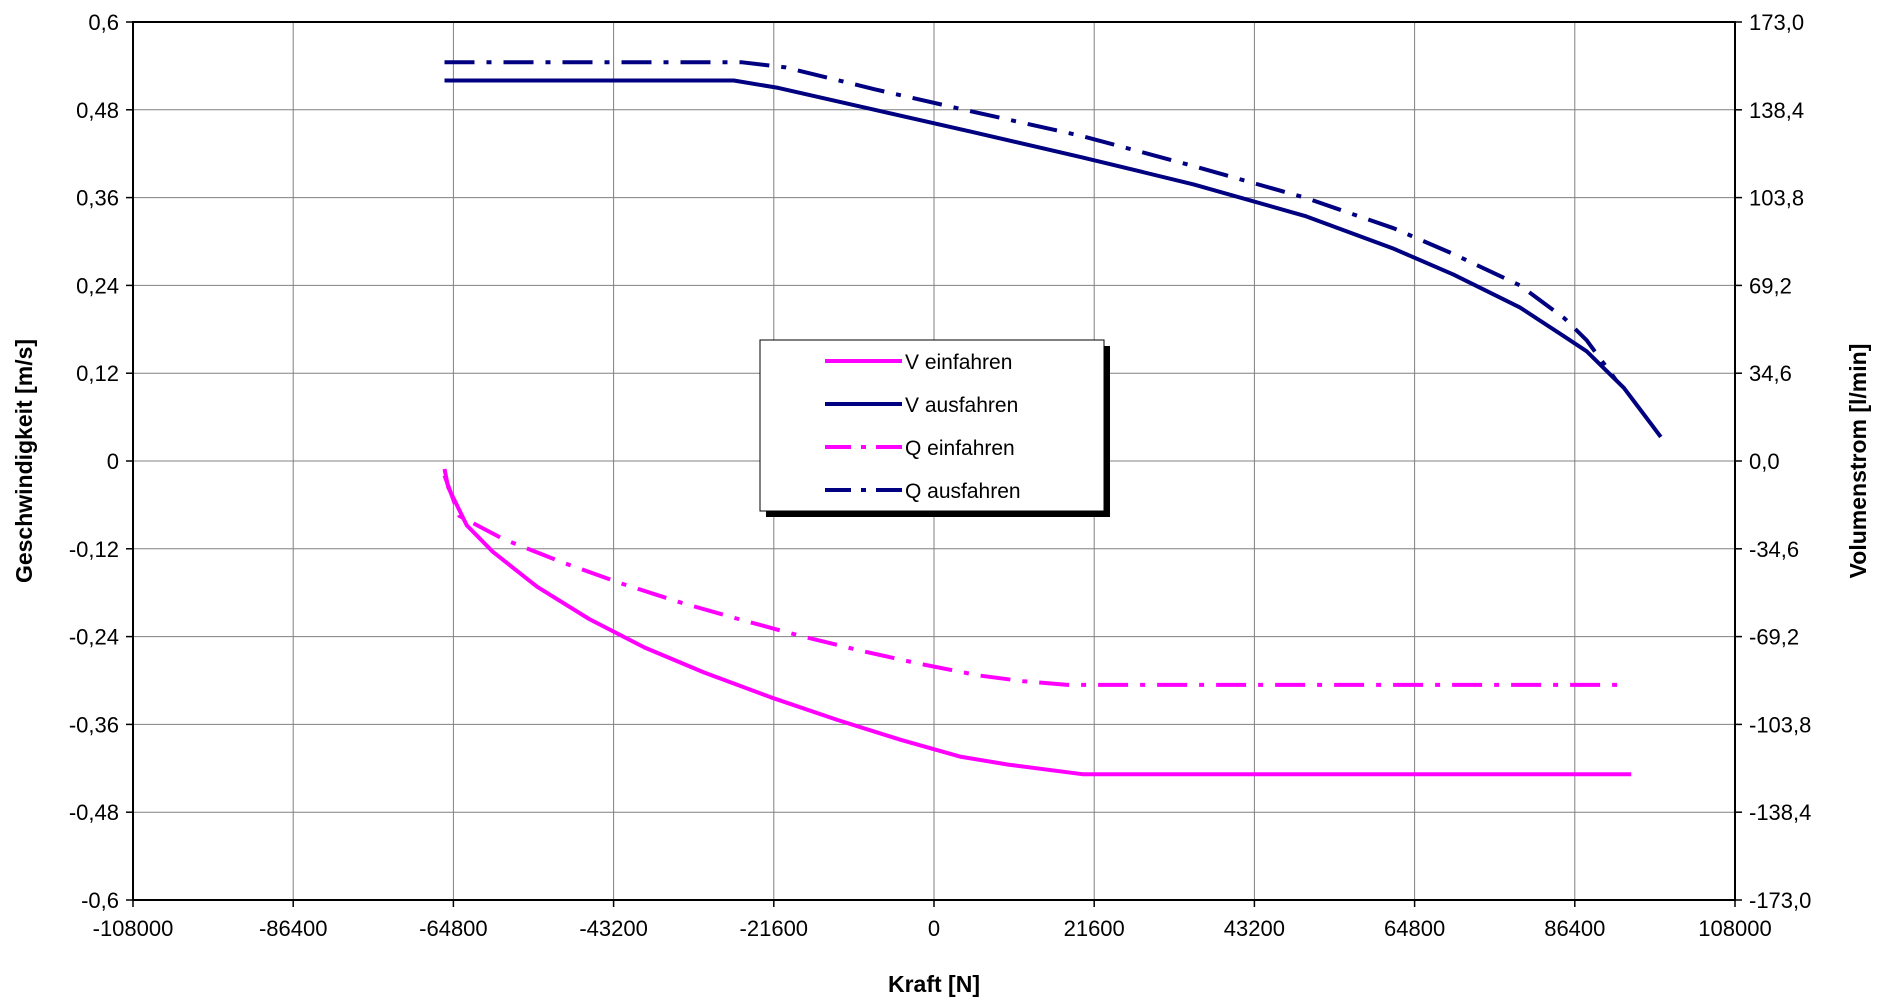 The image size is (1878, 1003). Describe the element at coordinates (1033, 580) in the screenshot. I see `series-line-q-einfahren` at that location.